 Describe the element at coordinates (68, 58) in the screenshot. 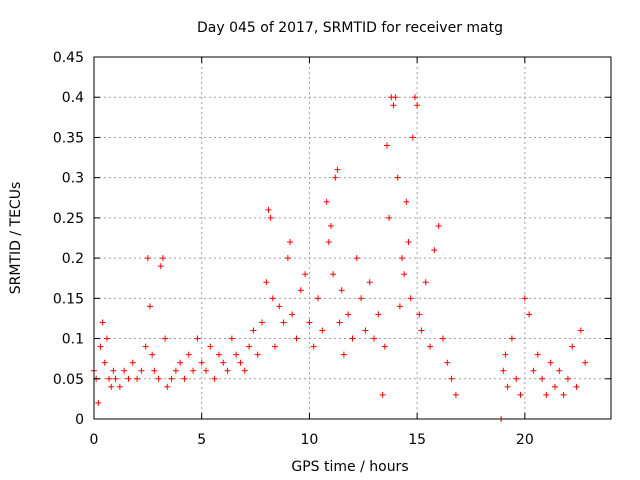

I see `y-tick-label: 0.45` at that location.